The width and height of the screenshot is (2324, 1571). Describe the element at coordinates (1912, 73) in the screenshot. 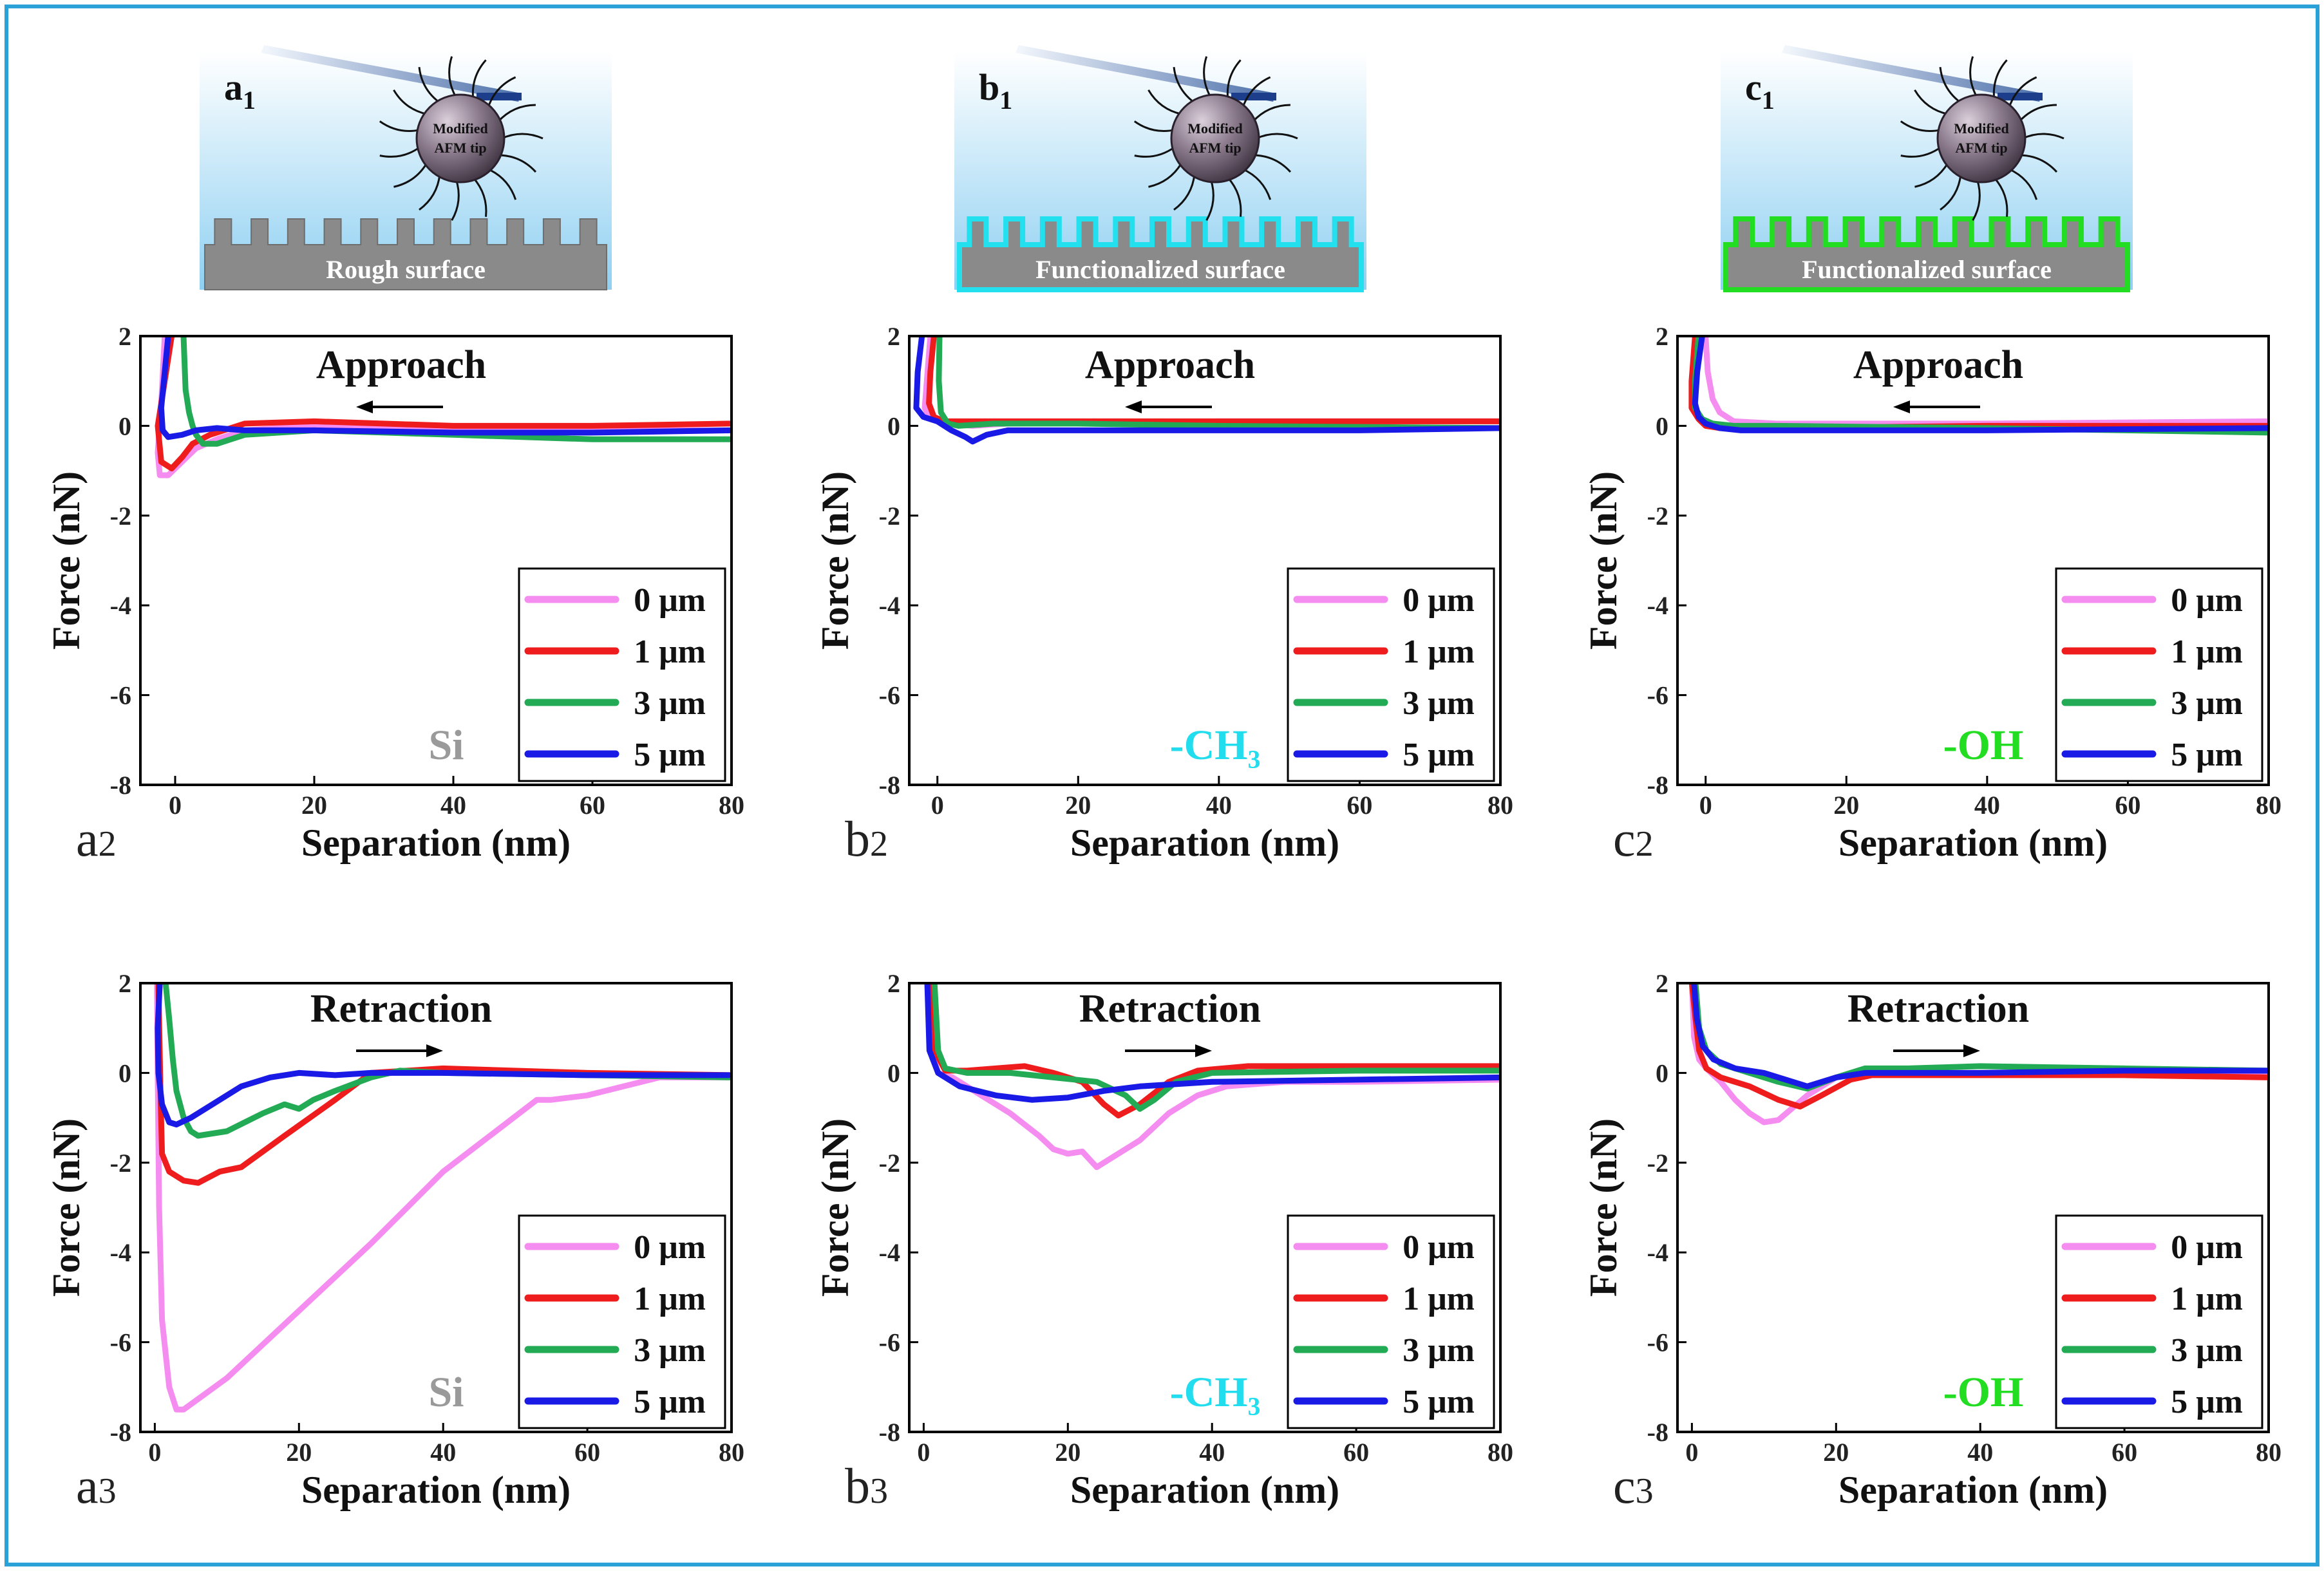

I see `cantilever` at that location.